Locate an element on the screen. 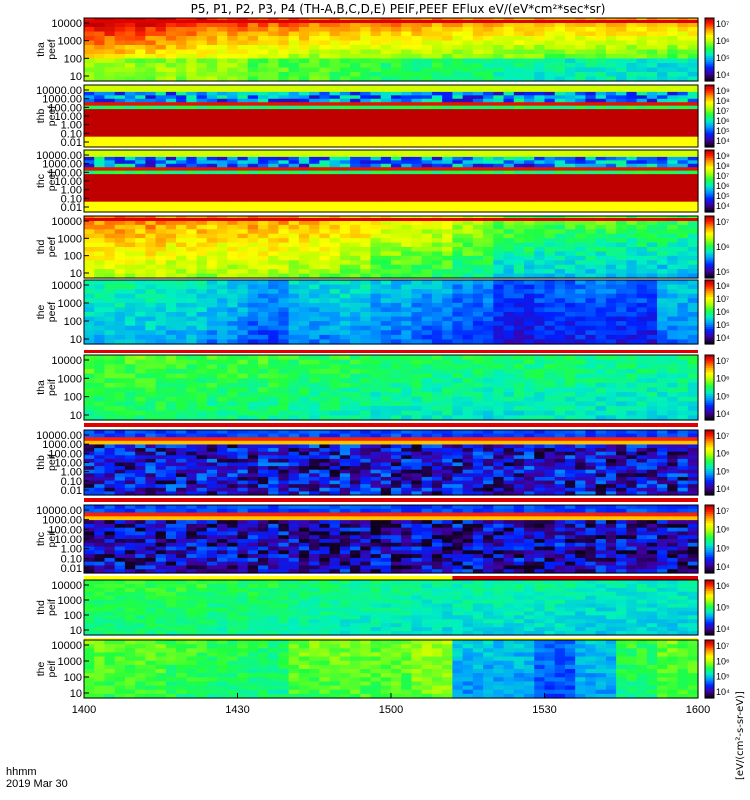  y-tick-label: 10000 is located at coordinates (66, 286).